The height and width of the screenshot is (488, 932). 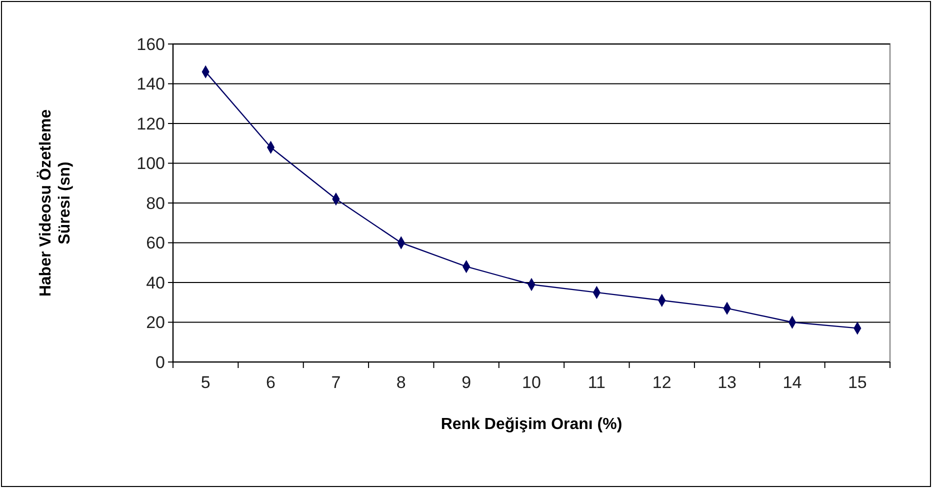 What do you see at coordinates (155, 322) in the screenshot?
I see `y-tick-label: 20` at bounding box center [155, 322].